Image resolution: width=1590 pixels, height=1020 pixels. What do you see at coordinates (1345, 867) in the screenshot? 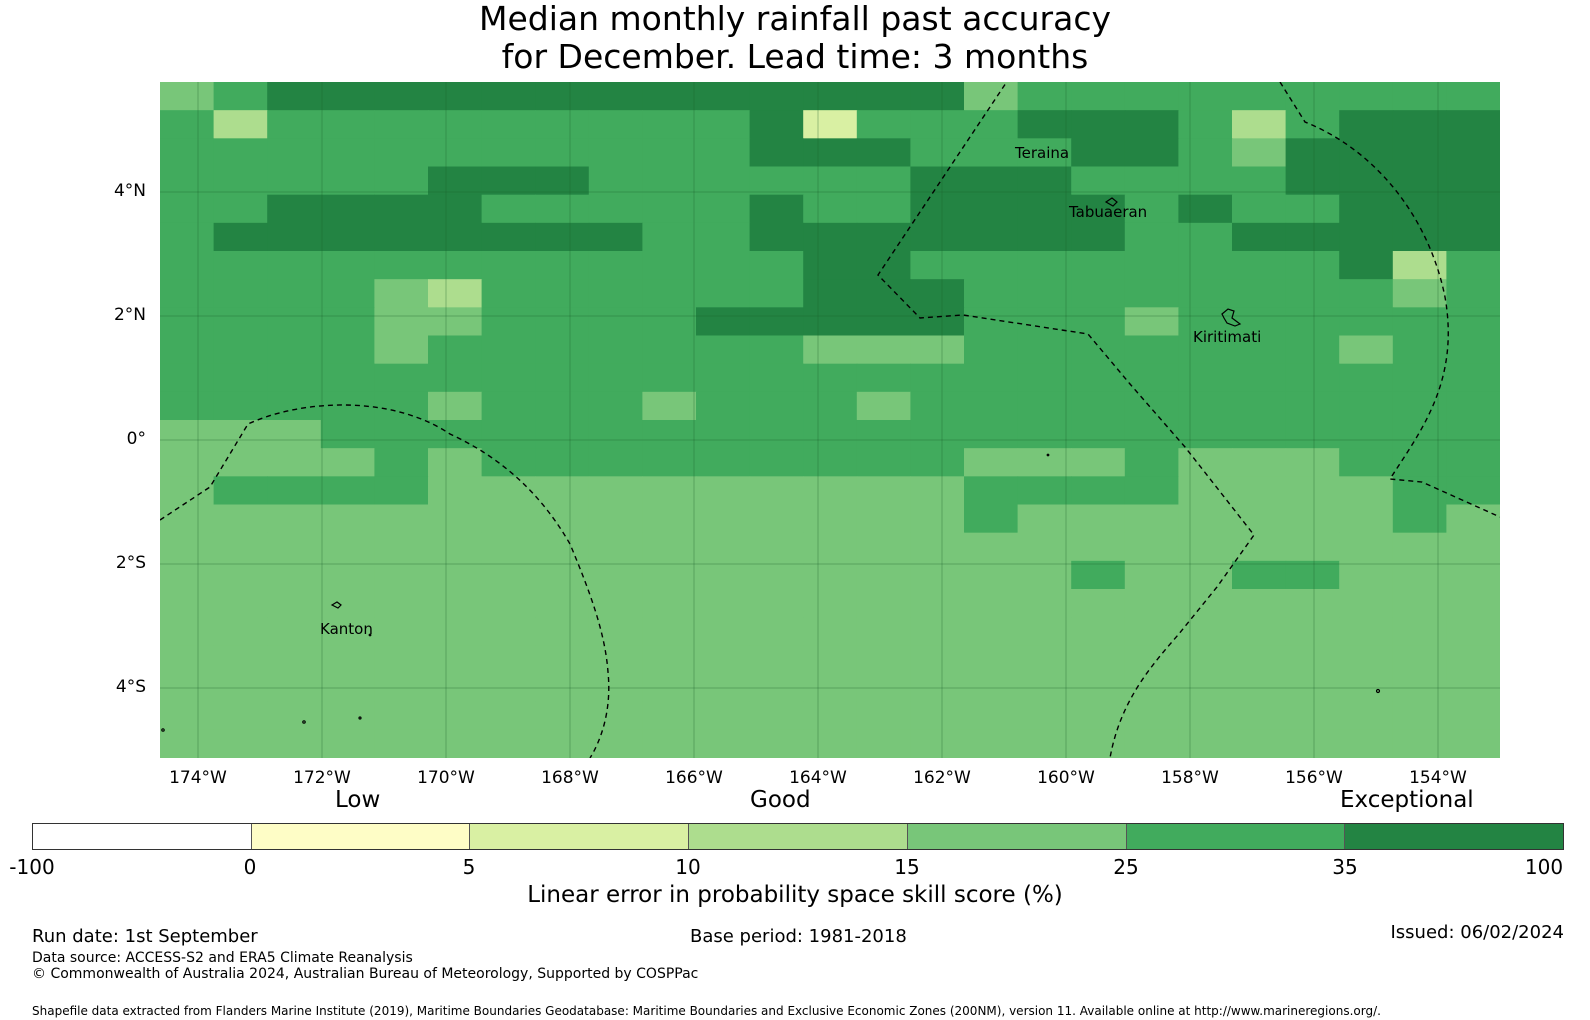
I see `colorbar-tick: 35` at bounding box center [1345, 867].